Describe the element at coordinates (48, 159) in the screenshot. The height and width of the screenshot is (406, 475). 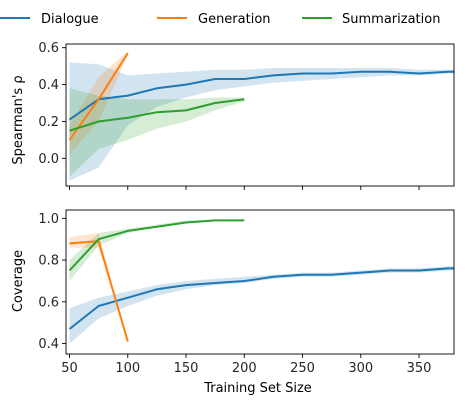
I see `spearman-y-tick-label-0: 0.0` at that location.